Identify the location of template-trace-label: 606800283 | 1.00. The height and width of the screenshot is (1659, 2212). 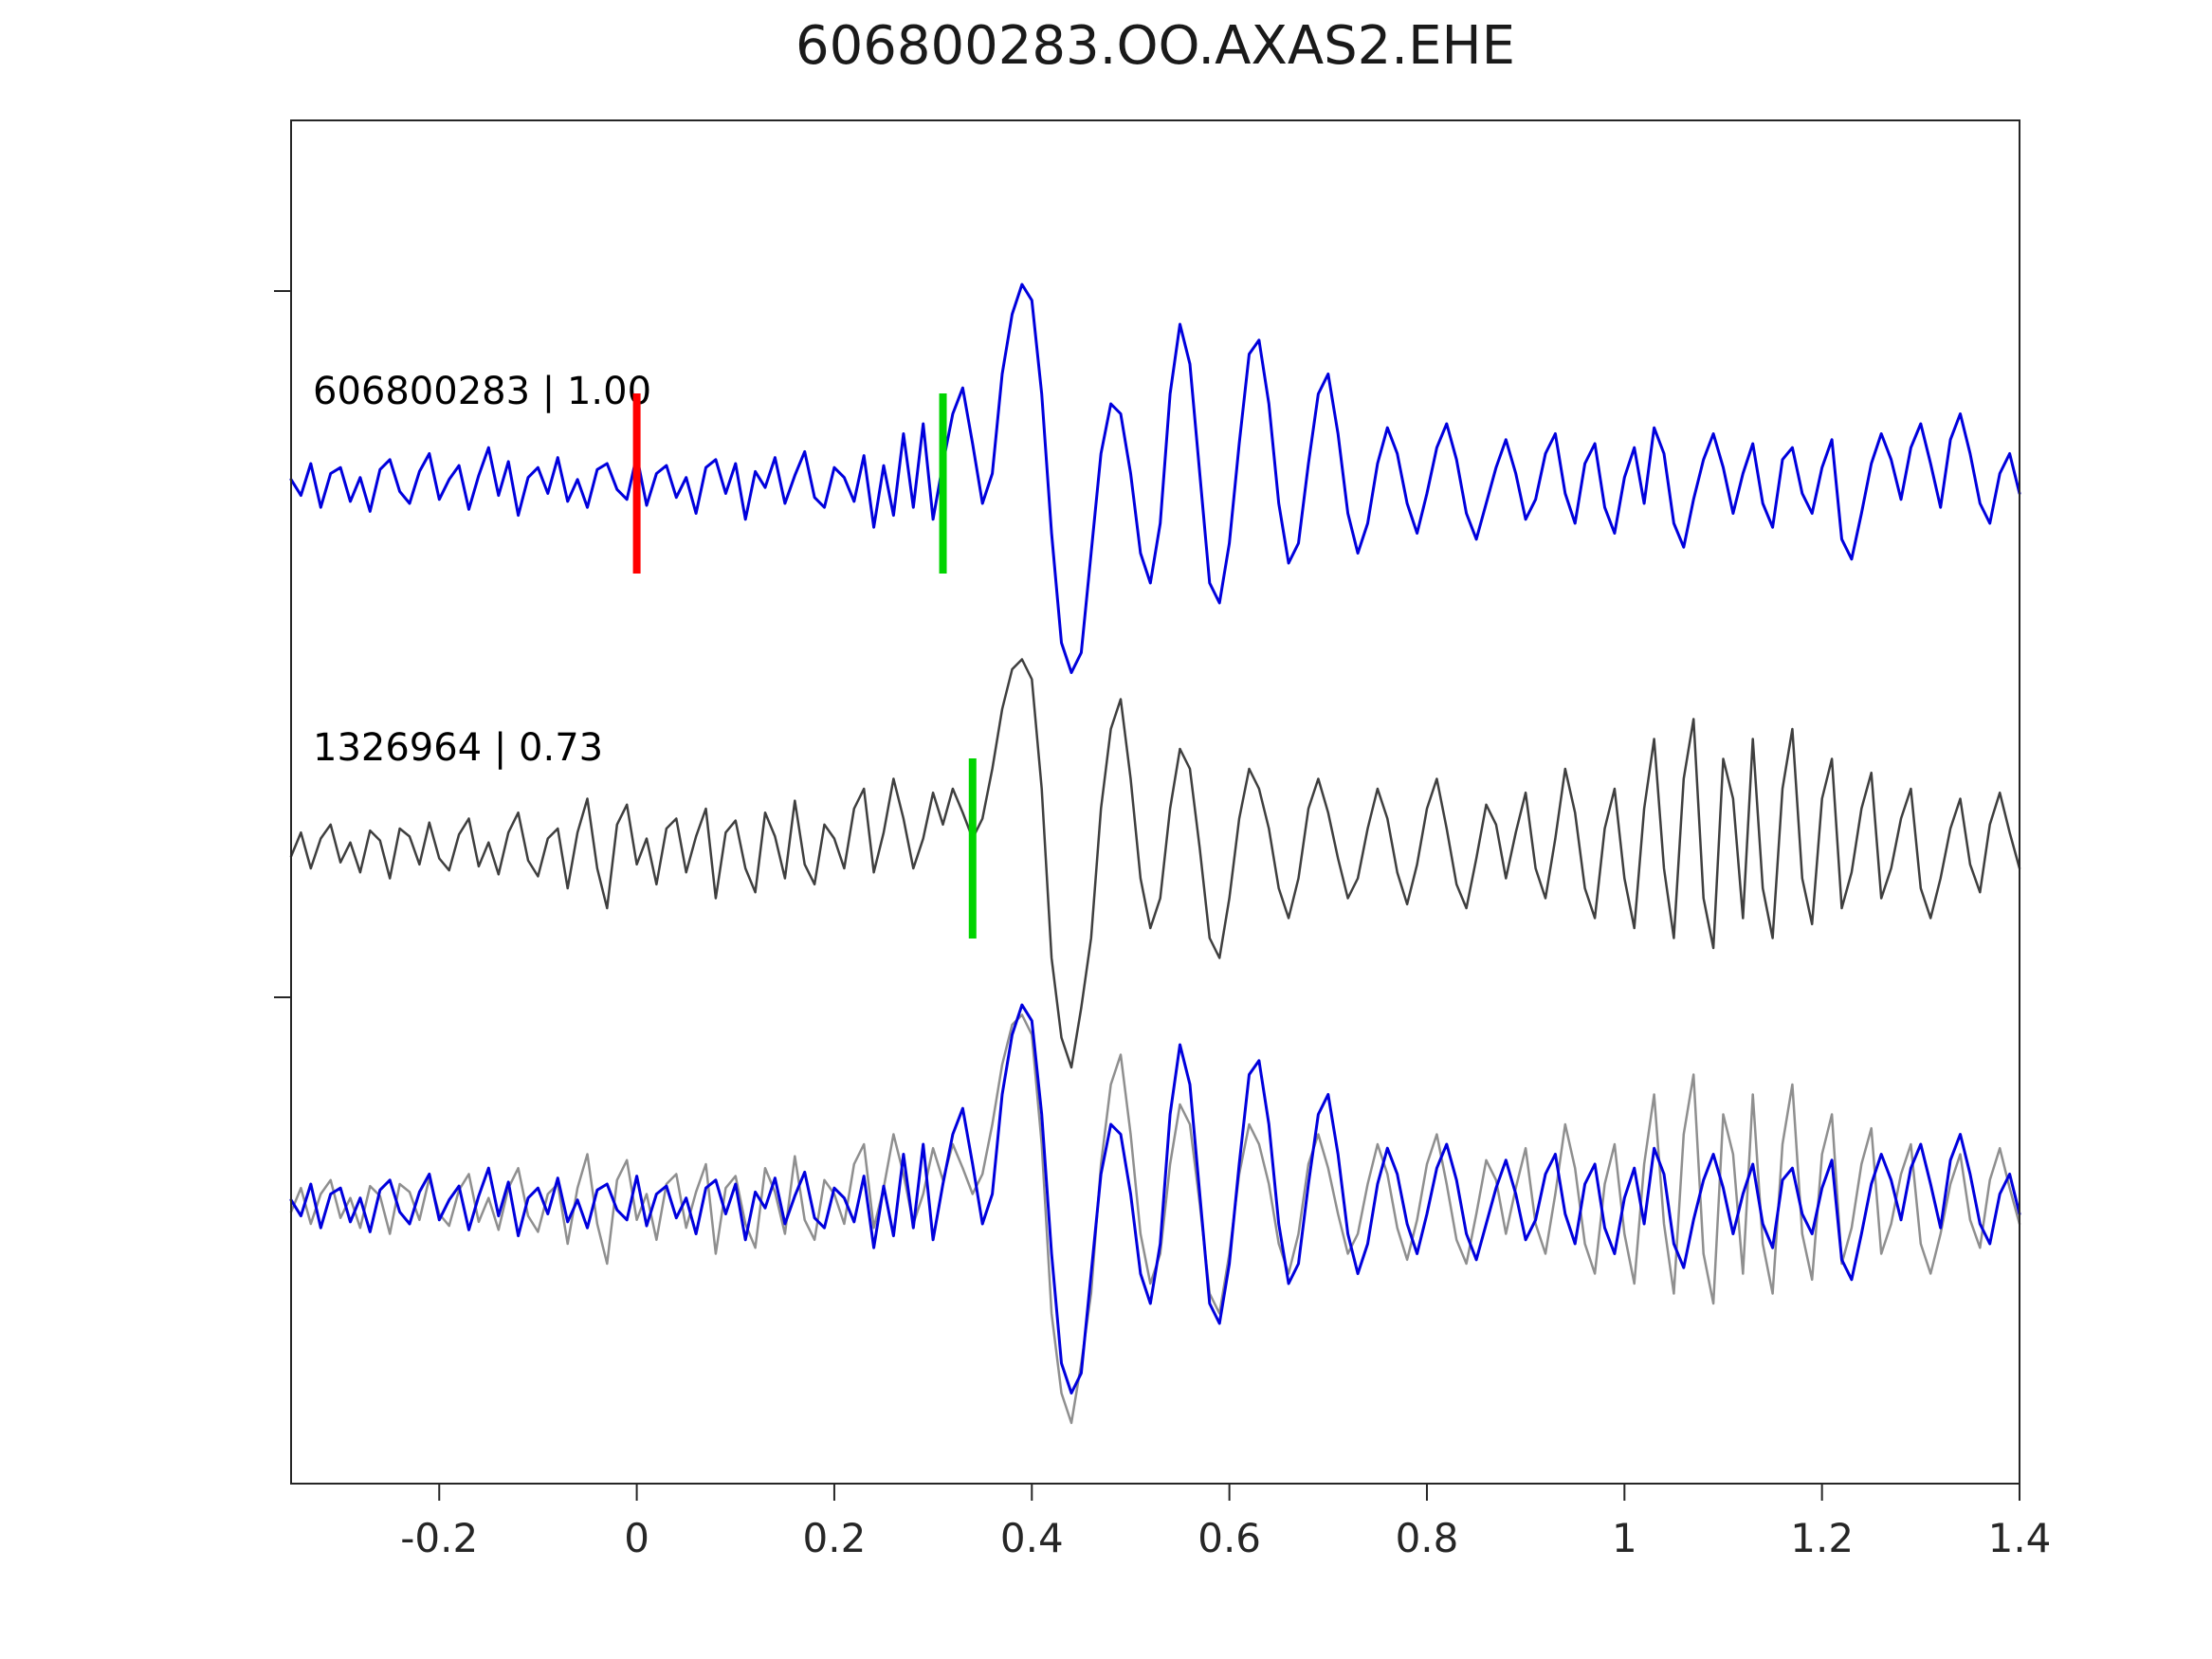
(482, 391).